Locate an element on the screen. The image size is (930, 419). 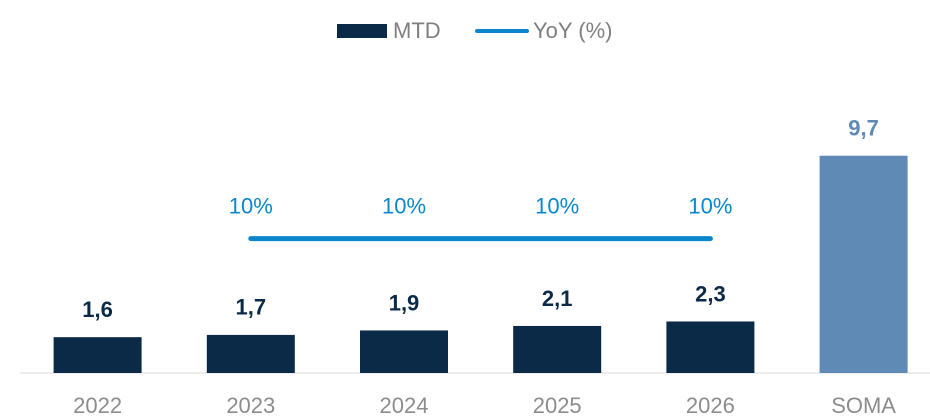
data-label: 2,3 is located at coordinates (710, 293).